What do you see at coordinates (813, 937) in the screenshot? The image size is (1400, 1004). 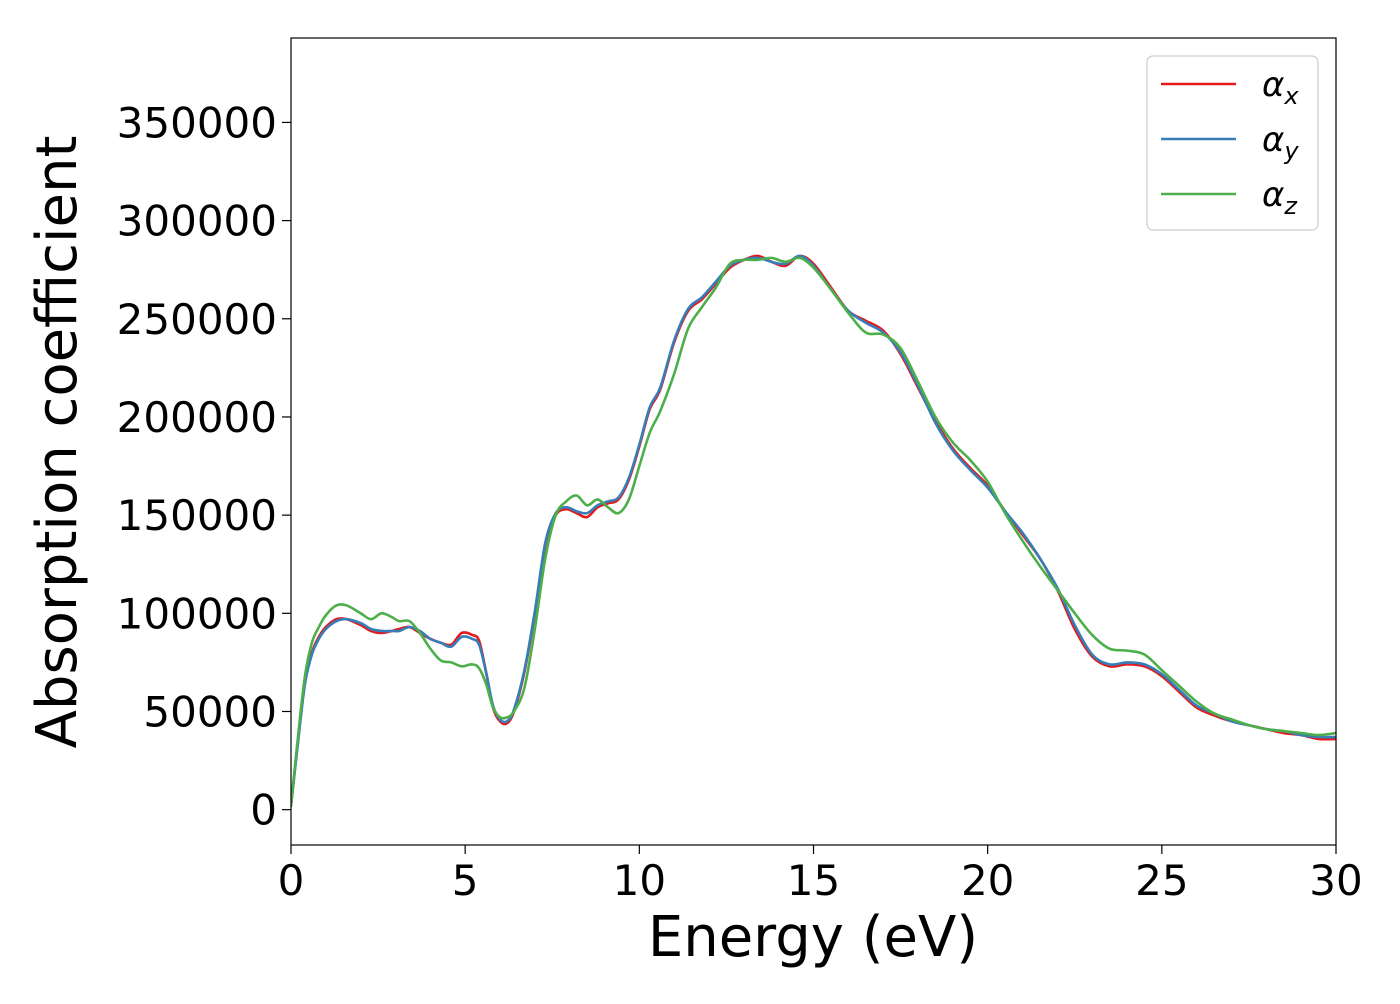 I see `x-axis-title: Energy (eV)` at bounding box center [813, 937].